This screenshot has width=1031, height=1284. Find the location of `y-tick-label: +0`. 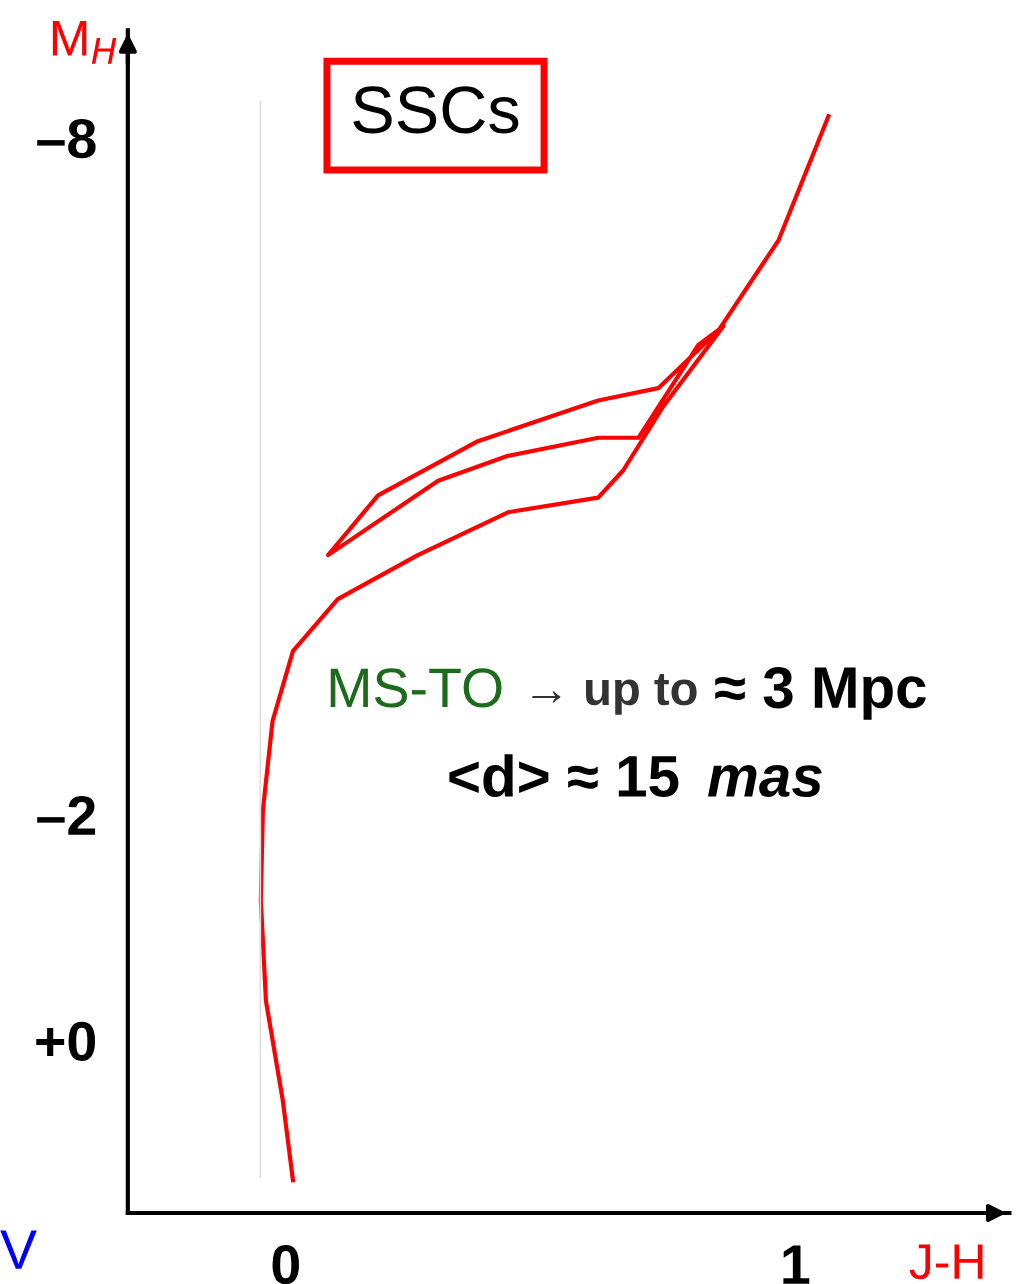

y-tick-label: +0 is located at coordinates (66, 1041).